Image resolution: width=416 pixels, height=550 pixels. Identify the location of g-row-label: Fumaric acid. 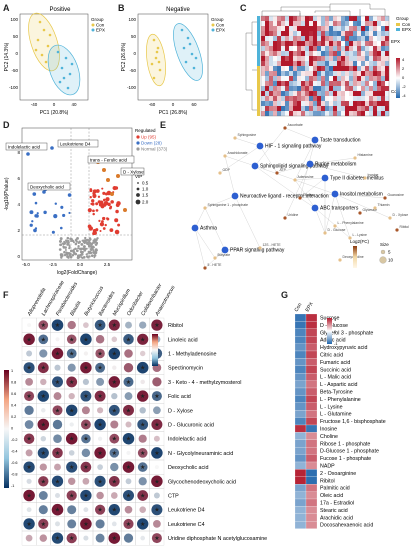
(335, 363).